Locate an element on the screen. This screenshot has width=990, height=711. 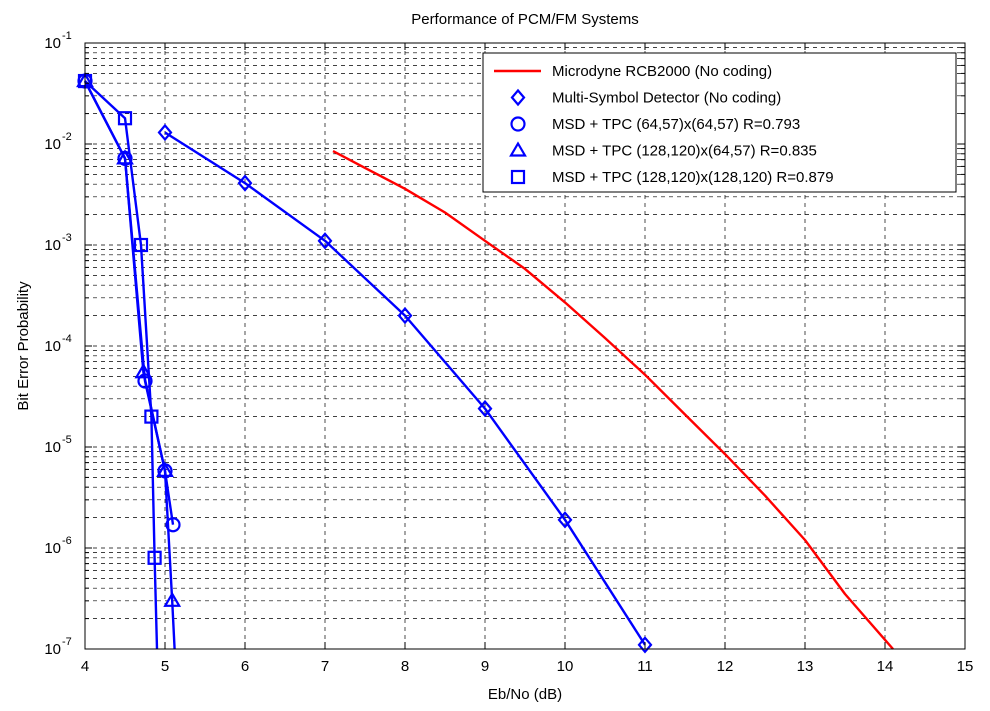
x-tick-label: 4 is located at coordinates (85, 666).